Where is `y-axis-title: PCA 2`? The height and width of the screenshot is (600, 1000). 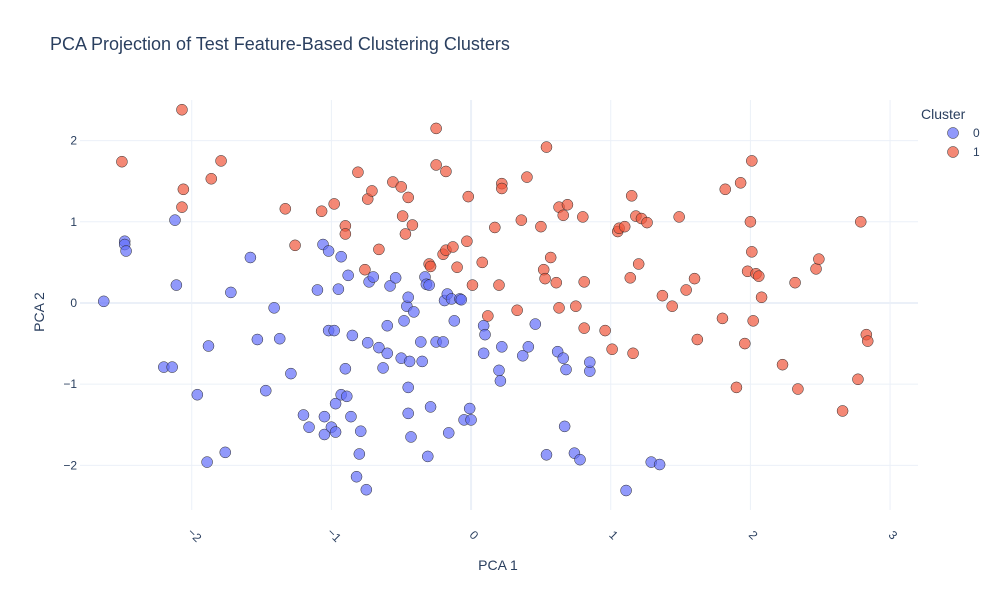 y-axis-title: PCA 2 is located at coordinates (39, 312).